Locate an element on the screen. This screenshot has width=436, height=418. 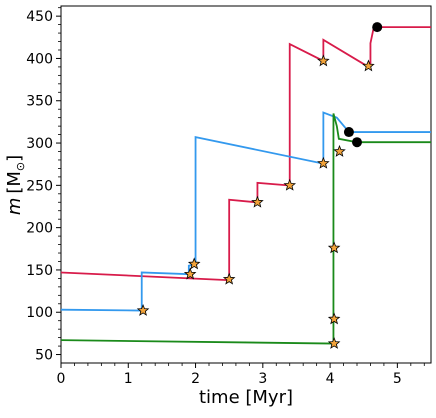
y-axis-label: m [M⊙] is located at coordinates (15, 185).